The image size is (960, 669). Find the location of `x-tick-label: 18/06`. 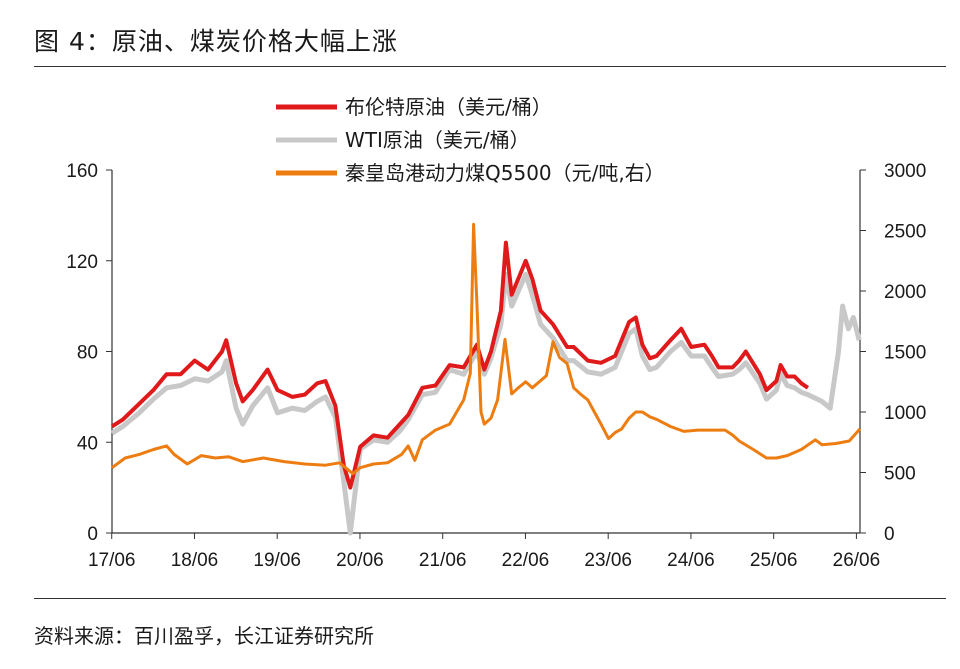

x-tick-label: 18/06 is located at coordinates (195, 560).